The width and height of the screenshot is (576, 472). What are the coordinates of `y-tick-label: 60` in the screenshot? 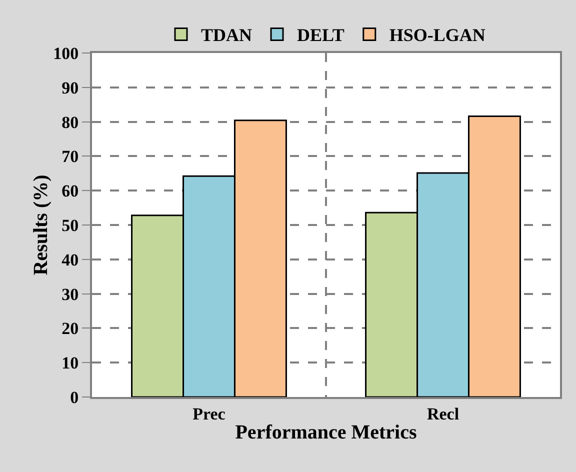 It's located at (70, 191).